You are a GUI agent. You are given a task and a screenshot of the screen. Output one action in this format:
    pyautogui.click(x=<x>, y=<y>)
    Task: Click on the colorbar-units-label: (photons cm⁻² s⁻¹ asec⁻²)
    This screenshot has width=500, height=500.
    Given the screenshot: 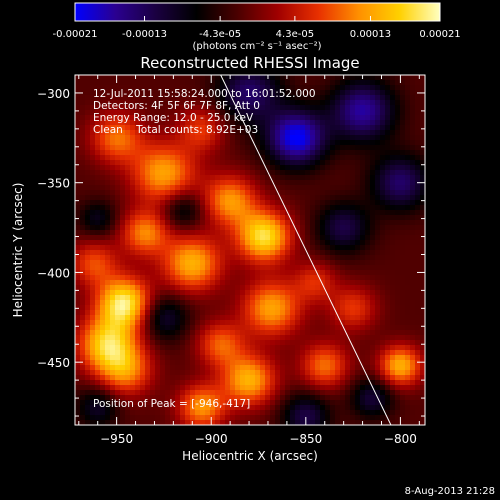 What is the action you would take?
    pyautogui.click(x=256, y=46)
    